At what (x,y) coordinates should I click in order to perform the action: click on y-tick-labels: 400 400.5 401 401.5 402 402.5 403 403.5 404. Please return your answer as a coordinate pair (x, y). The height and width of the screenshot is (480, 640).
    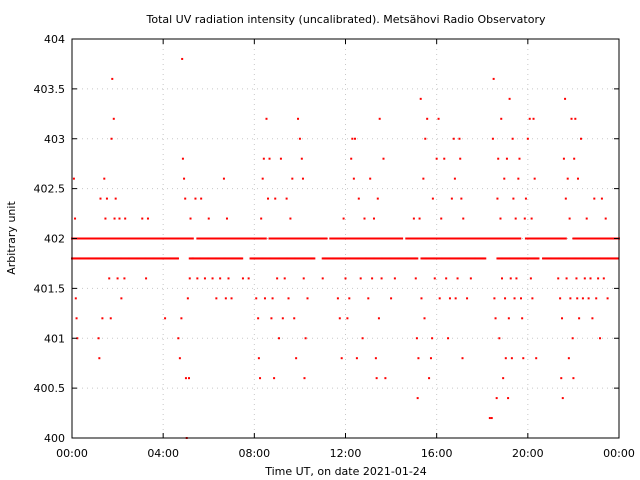
    Looking at the image, I should click on (50, 239).